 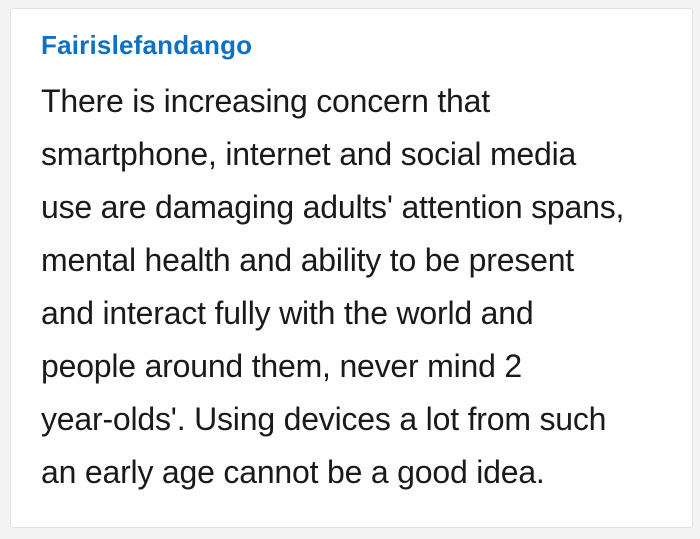 What do you see at coordinates (282, 366) in the screenshot?
I see `comment-text-line: people around them, never mind 2` at bounding box center [282, 366].